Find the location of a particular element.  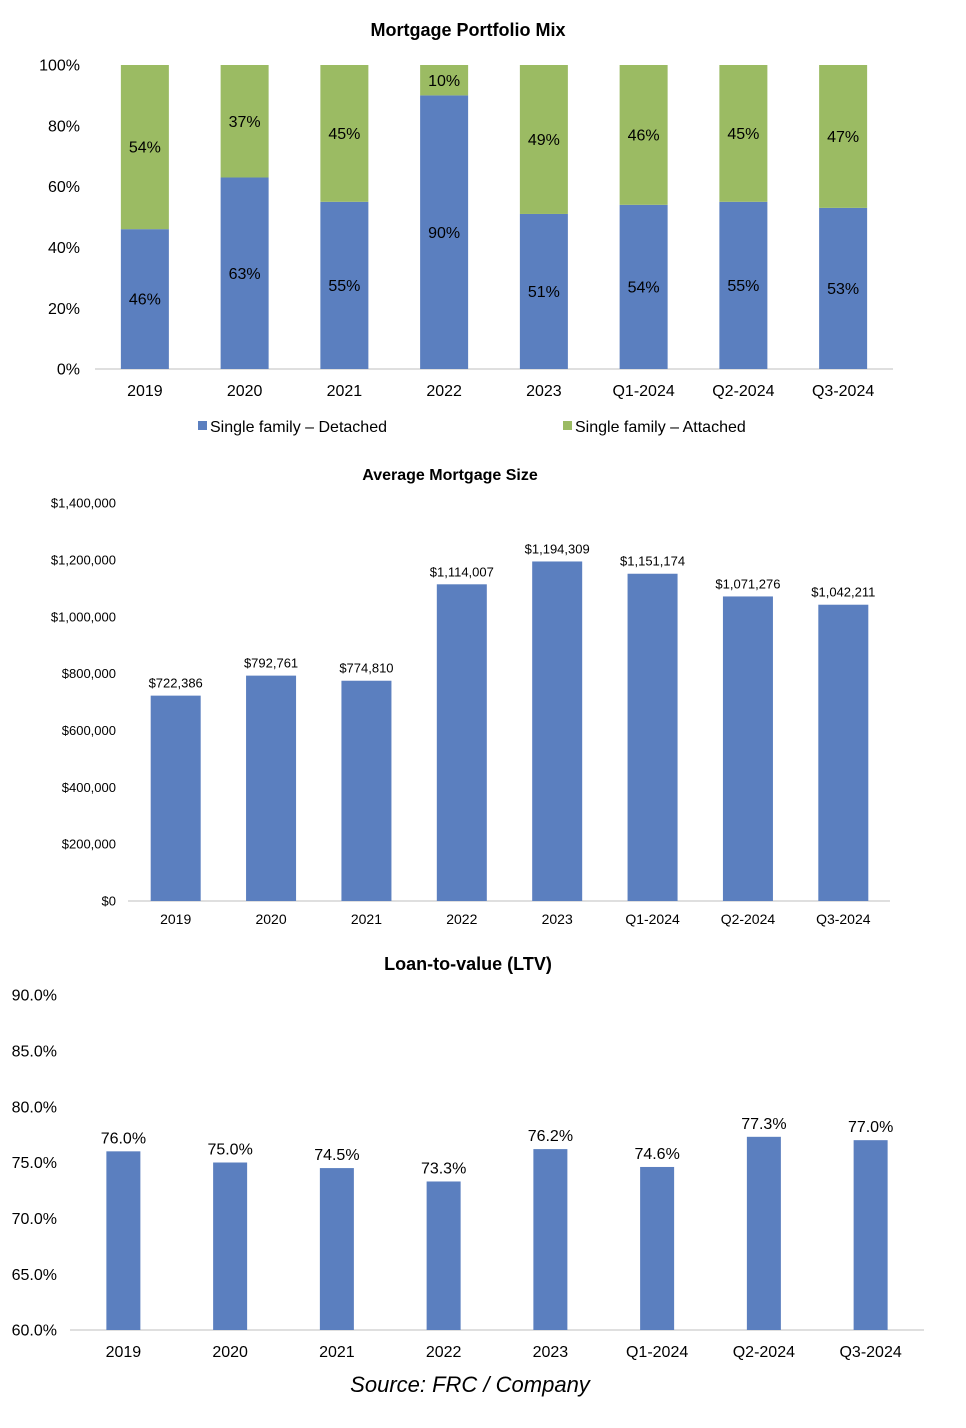

chart2-ytick-label: $1,400,000 is located at coordinates (83, 503).